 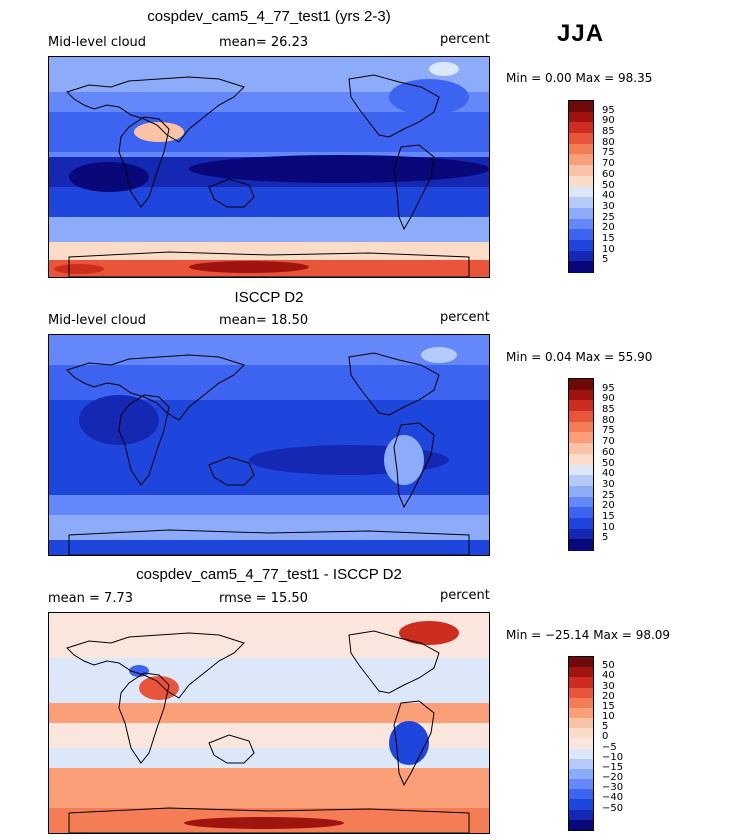 What do you see at coordinates (465, 595) in the screenshot?
I see `panel-3-units-label: percent` at bounding box center [465, 595].